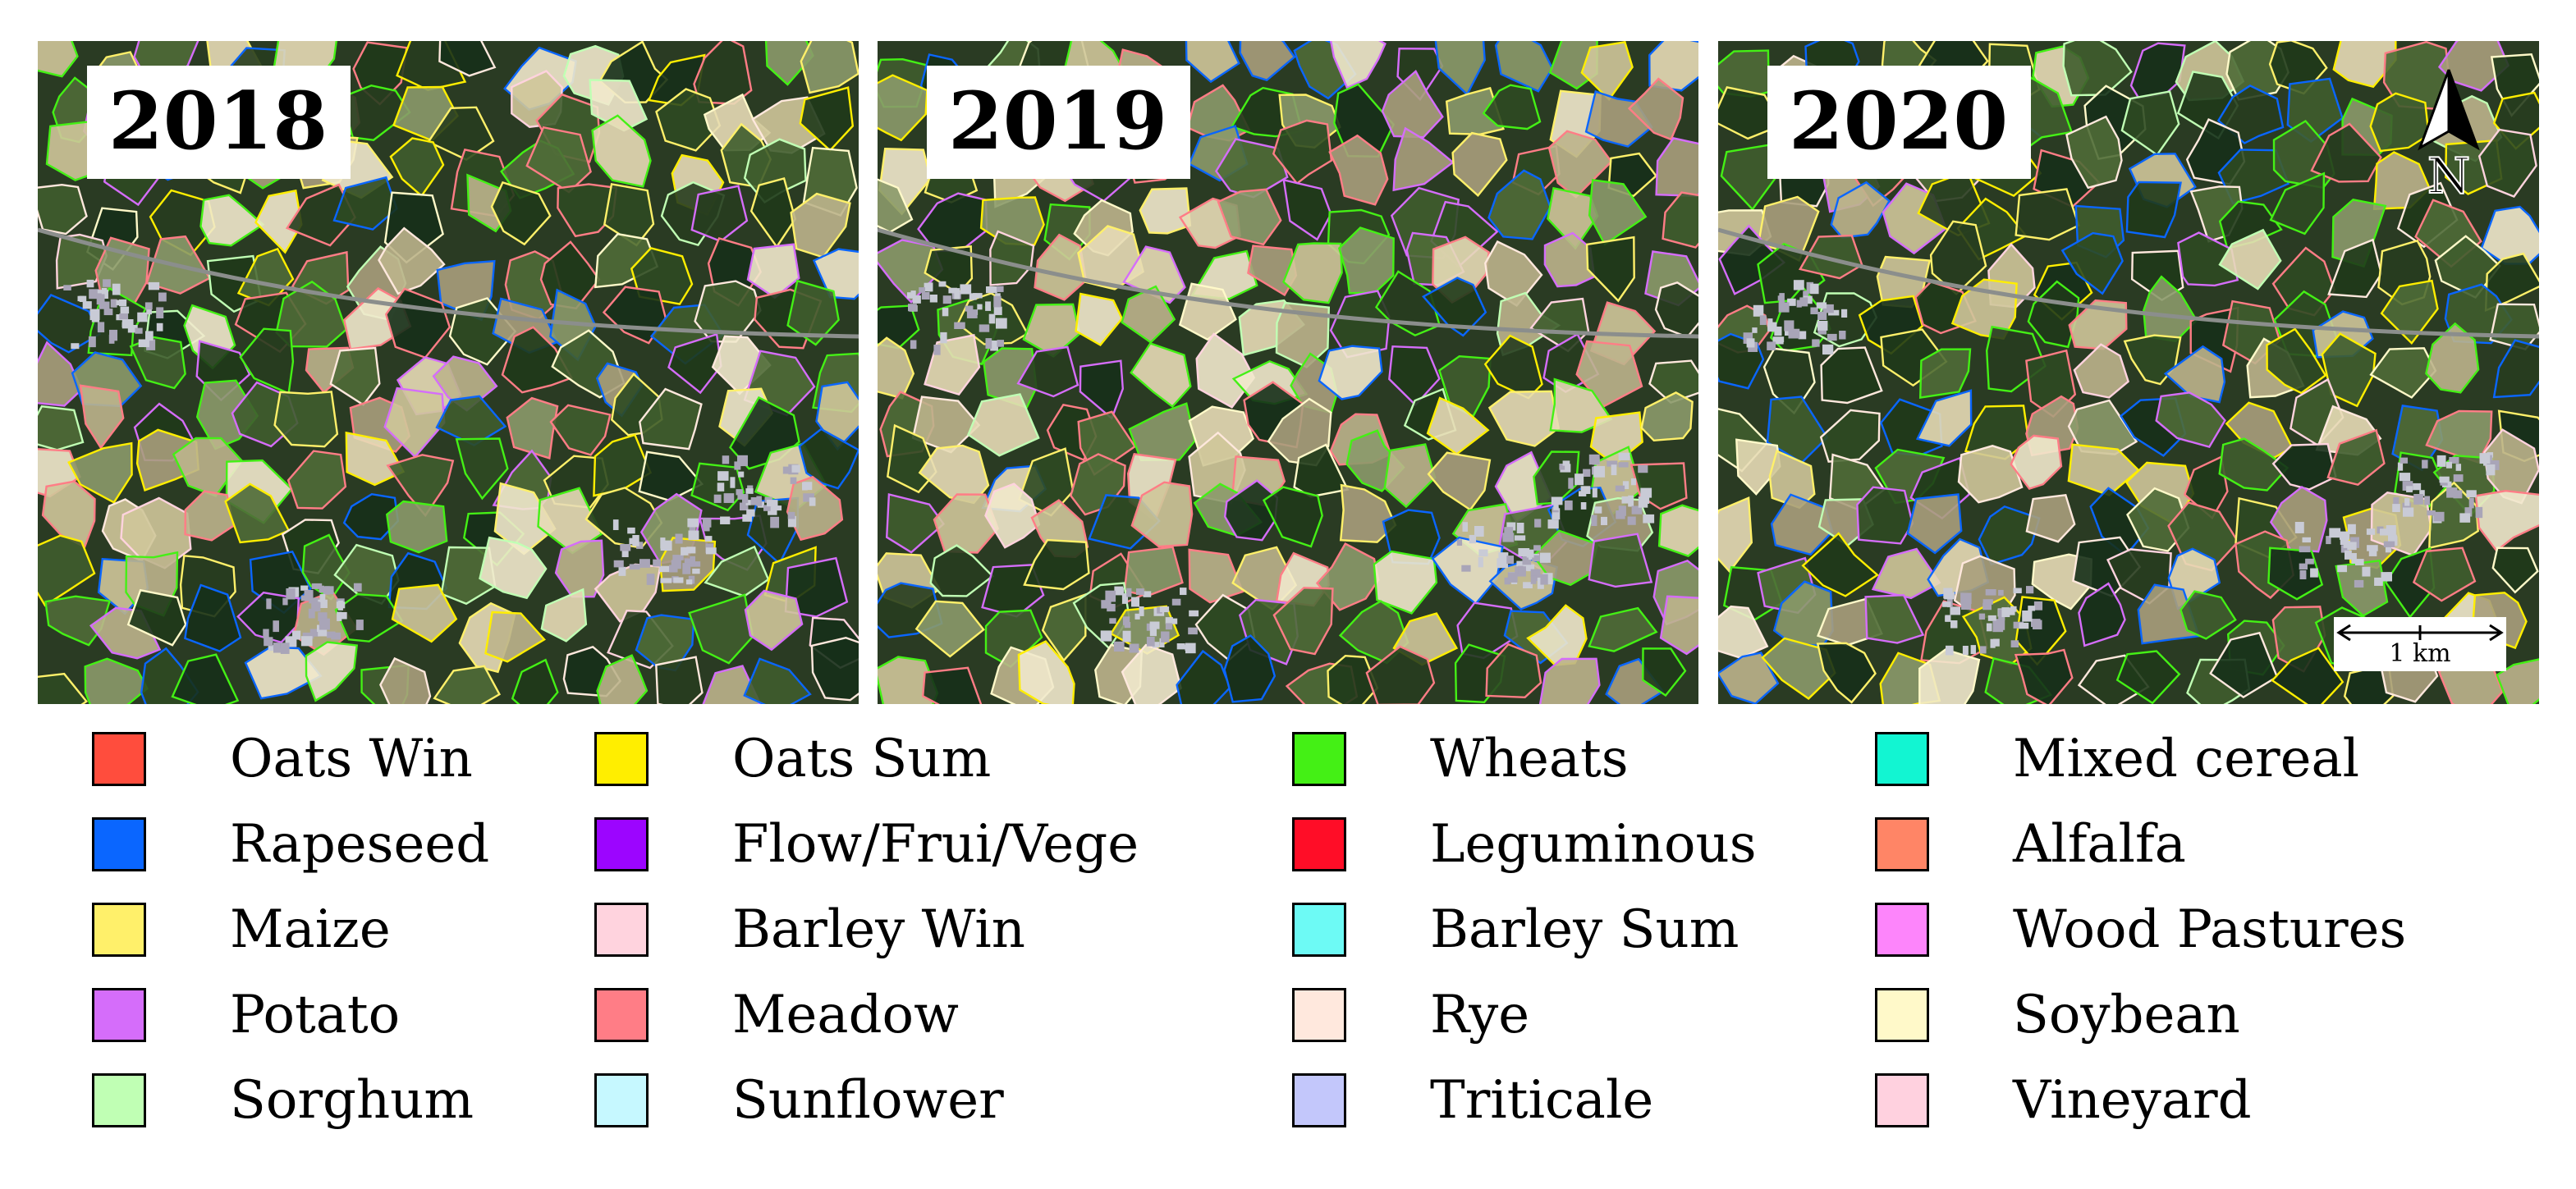 Image resolution: width=2576 pixels, height=1189 pixels. I want to click on legend-item: Alfalfa, so click(2031, 844).